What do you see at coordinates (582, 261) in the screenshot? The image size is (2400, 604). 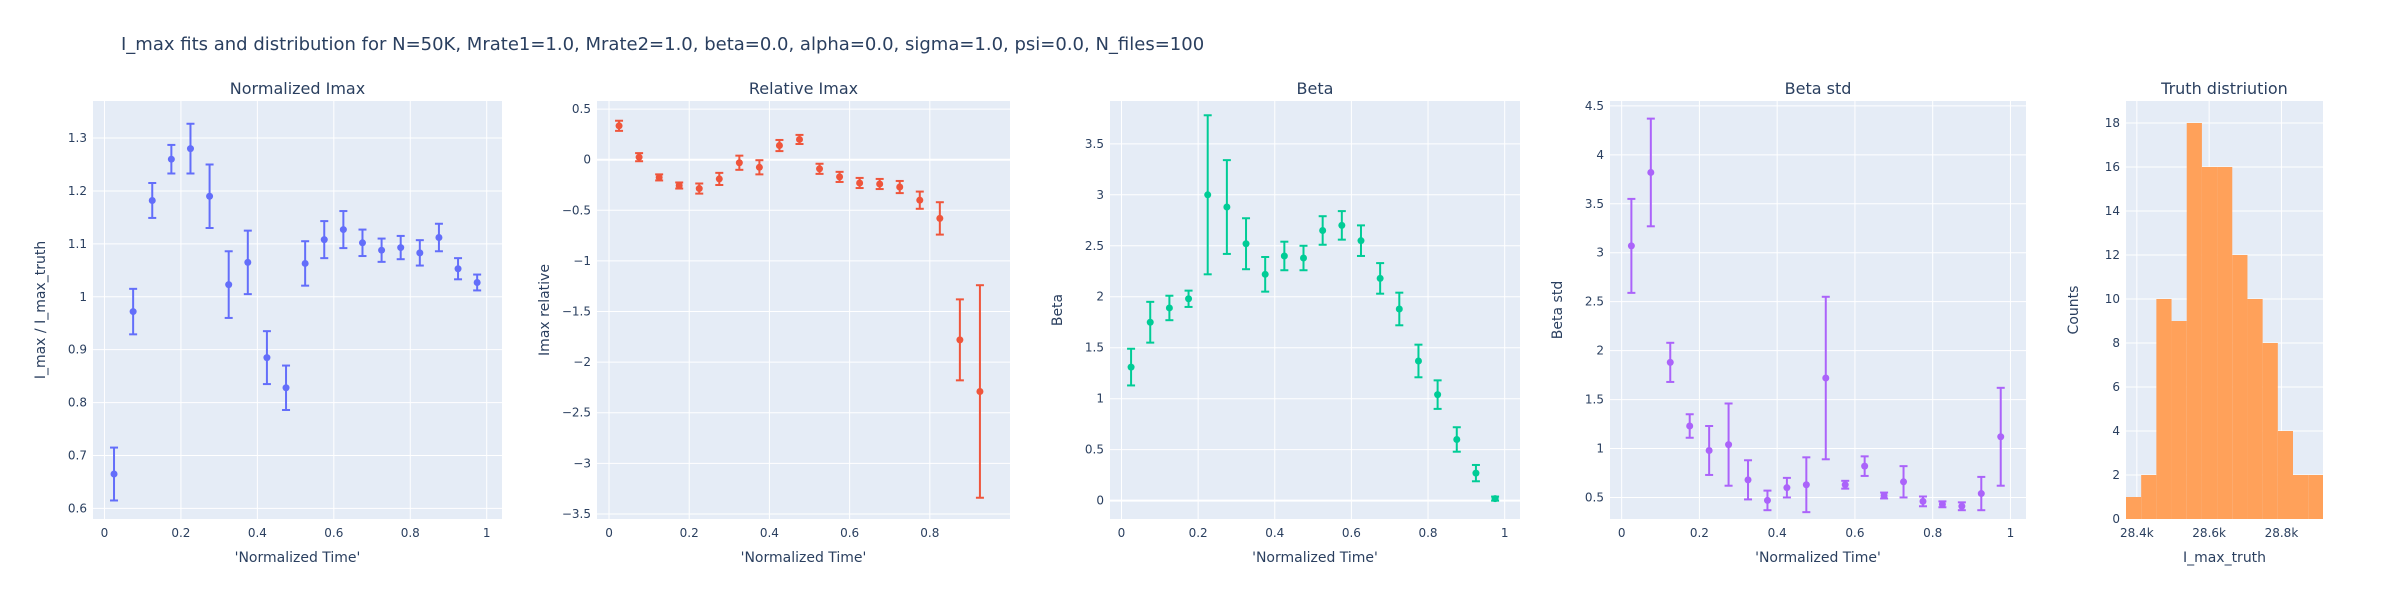 I see `y-tick-label: −1` at bounding box center [582, 261].